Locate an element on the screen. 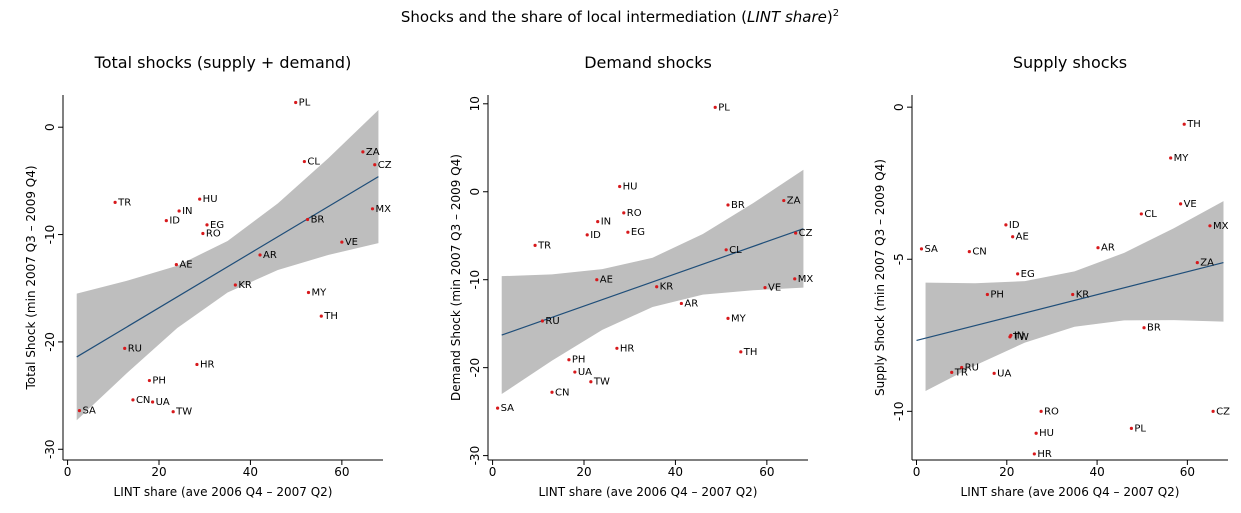  point-label: TW is located at coordinates (183, 412).